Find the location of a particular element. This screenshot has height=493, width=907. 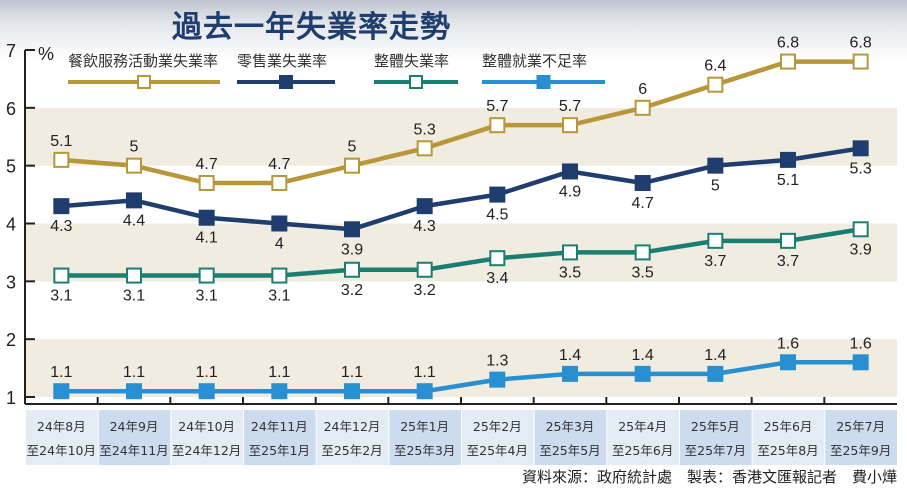

grid-band is located at coordinates (461, 368).